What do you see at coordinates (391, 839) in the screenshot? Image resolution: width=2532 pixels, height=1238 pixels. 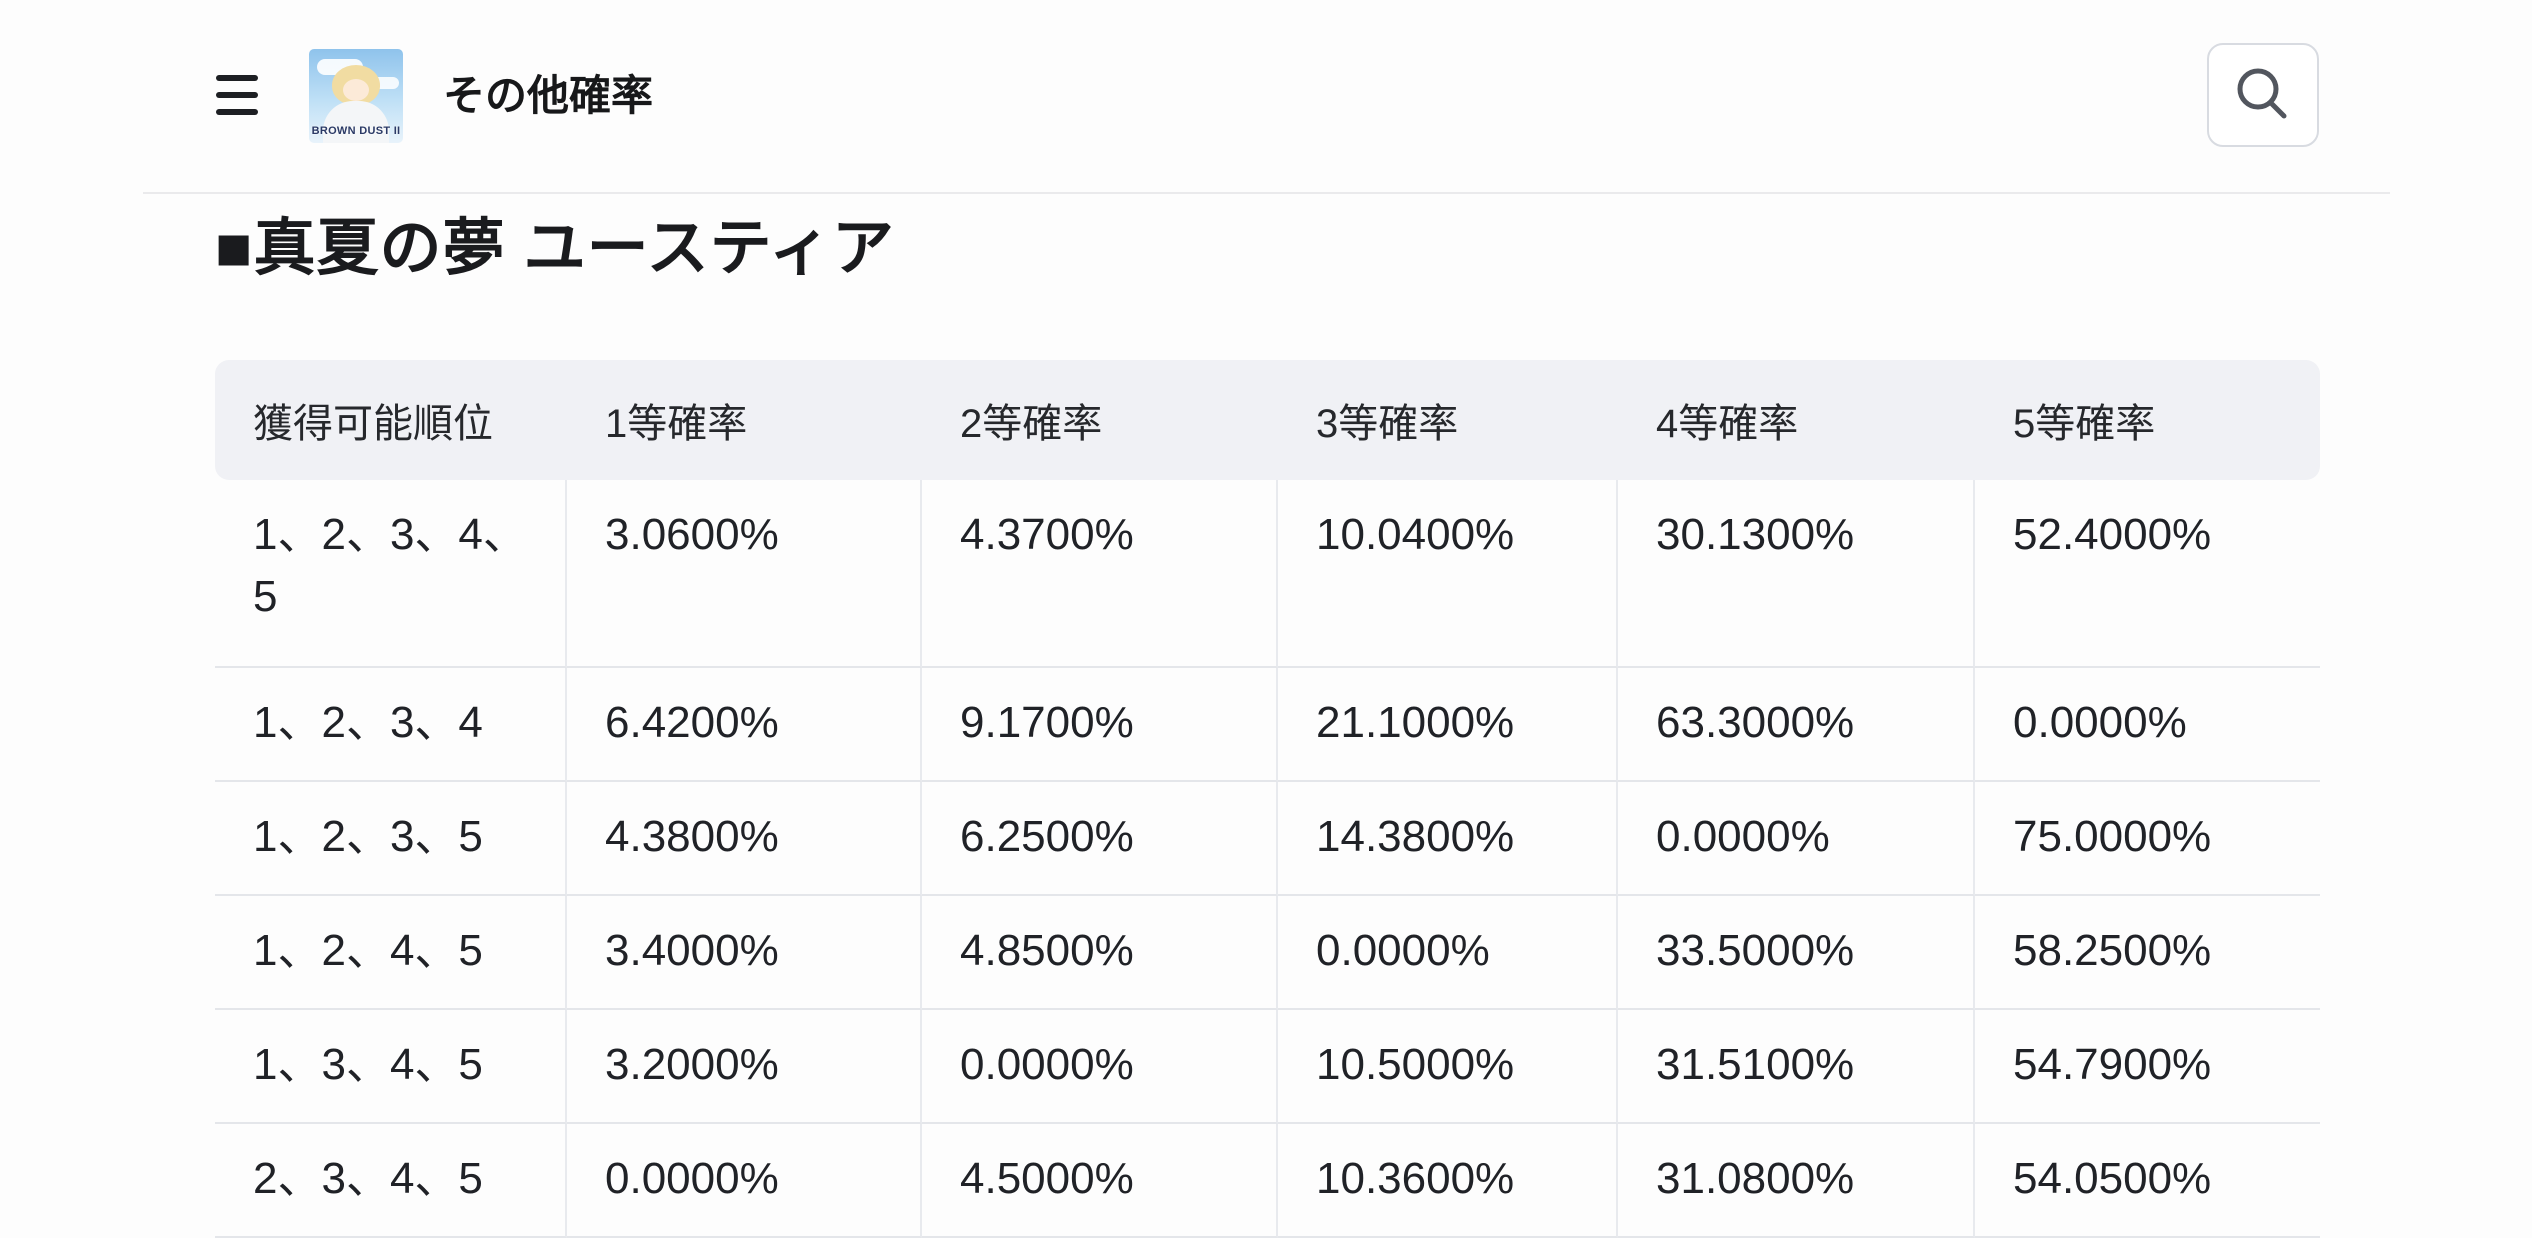 I see `rank-cell: 1、2、3、5` at bounding box center [391, 839].